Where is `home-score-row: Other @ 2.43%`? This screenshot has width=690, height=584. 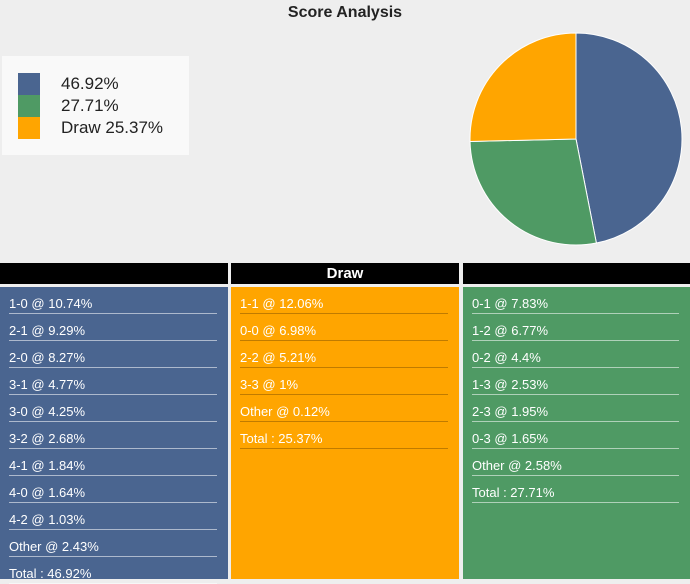
home-score-row: Other @ 2.43% is located at coordinates (113, 543).